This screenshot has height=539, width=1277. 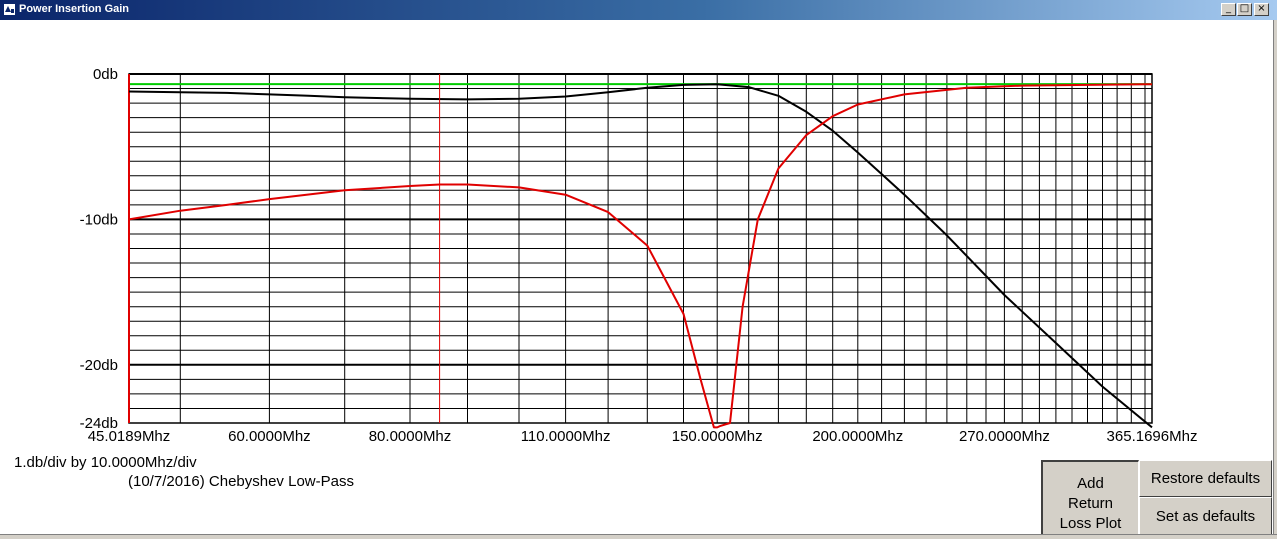 What do you see at coordinates (105, 74) in the screenshot?
I see `y-tick-label: 0db` at bounding box center [105, 74].